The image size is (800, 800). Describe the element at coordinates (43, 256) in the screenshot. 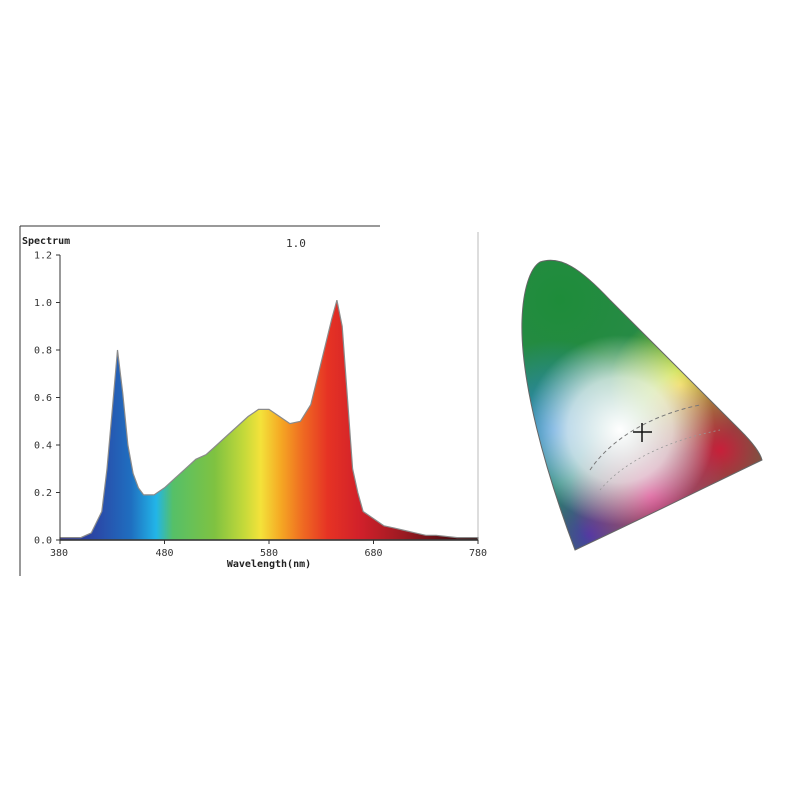

I see `y-tick-label: 1.2` at that location.